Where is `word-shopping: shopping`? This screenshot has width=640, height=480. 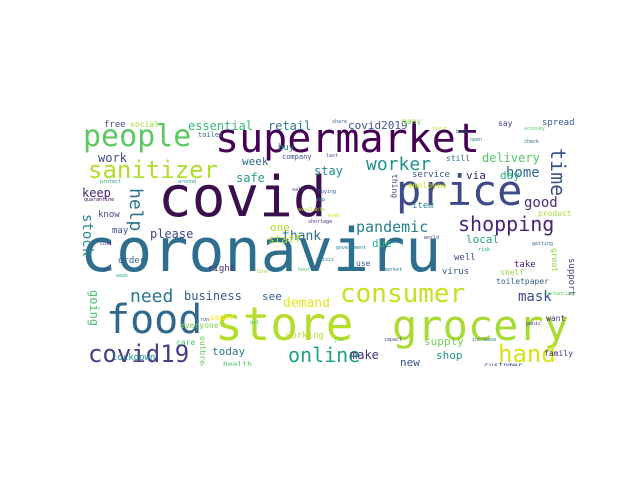
word-shopping: shopping is located at coordinates (506, 224).